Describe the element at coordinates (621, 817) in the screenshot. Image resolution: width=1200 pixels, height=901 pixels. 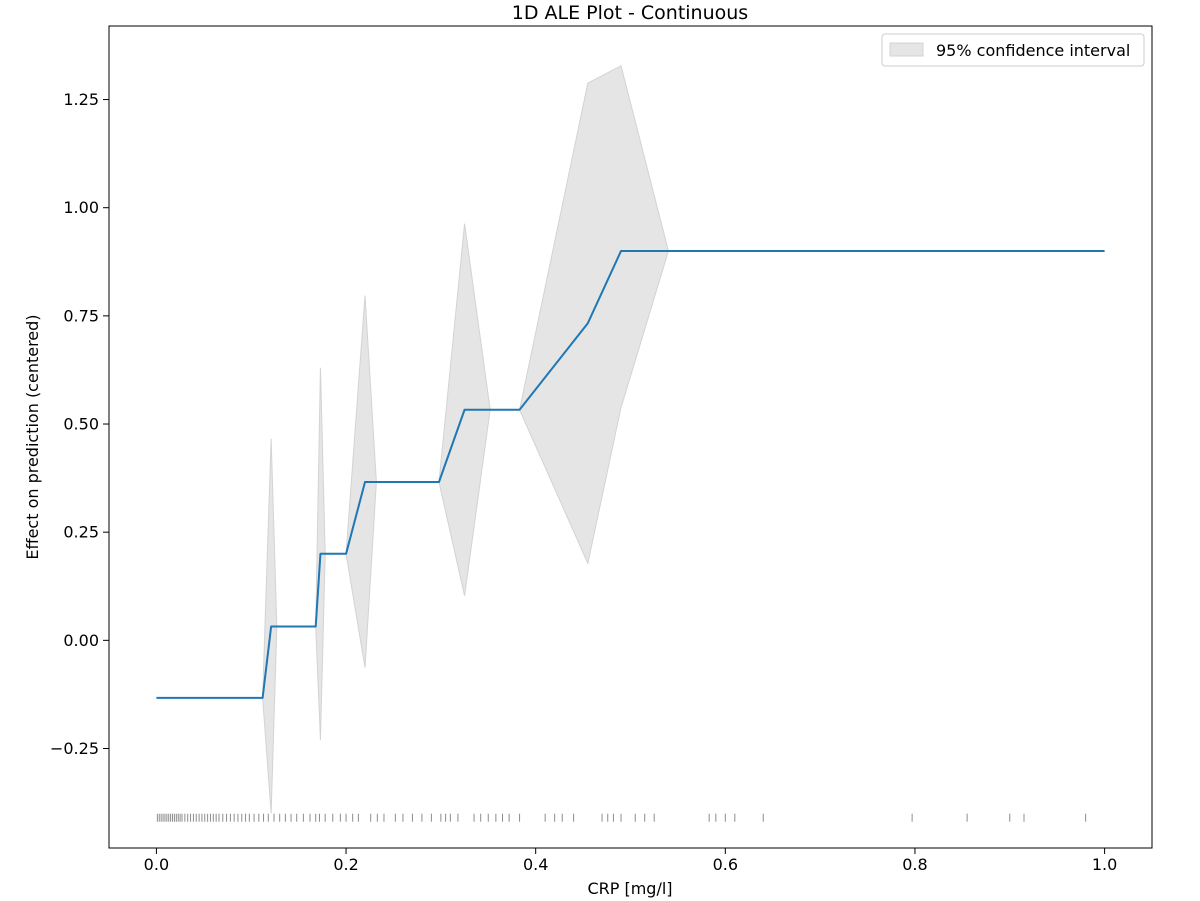
I see `rug-layer` at that location.